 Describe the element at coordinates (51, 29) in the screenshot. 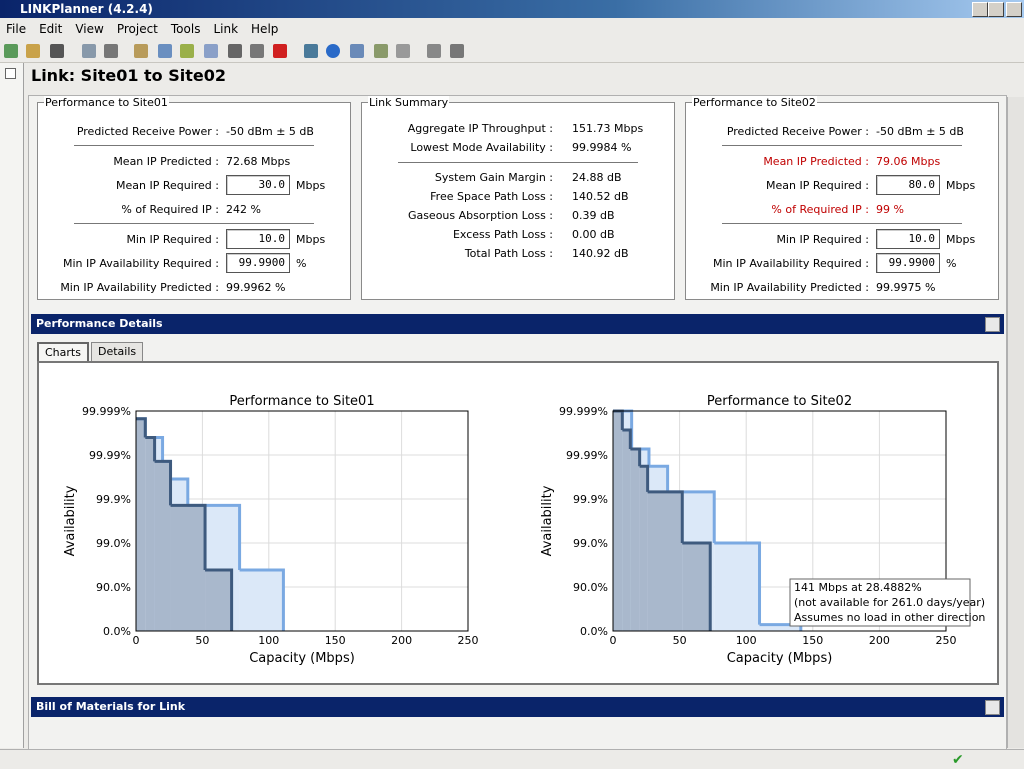

I see `menu-item: Edit` at that location.